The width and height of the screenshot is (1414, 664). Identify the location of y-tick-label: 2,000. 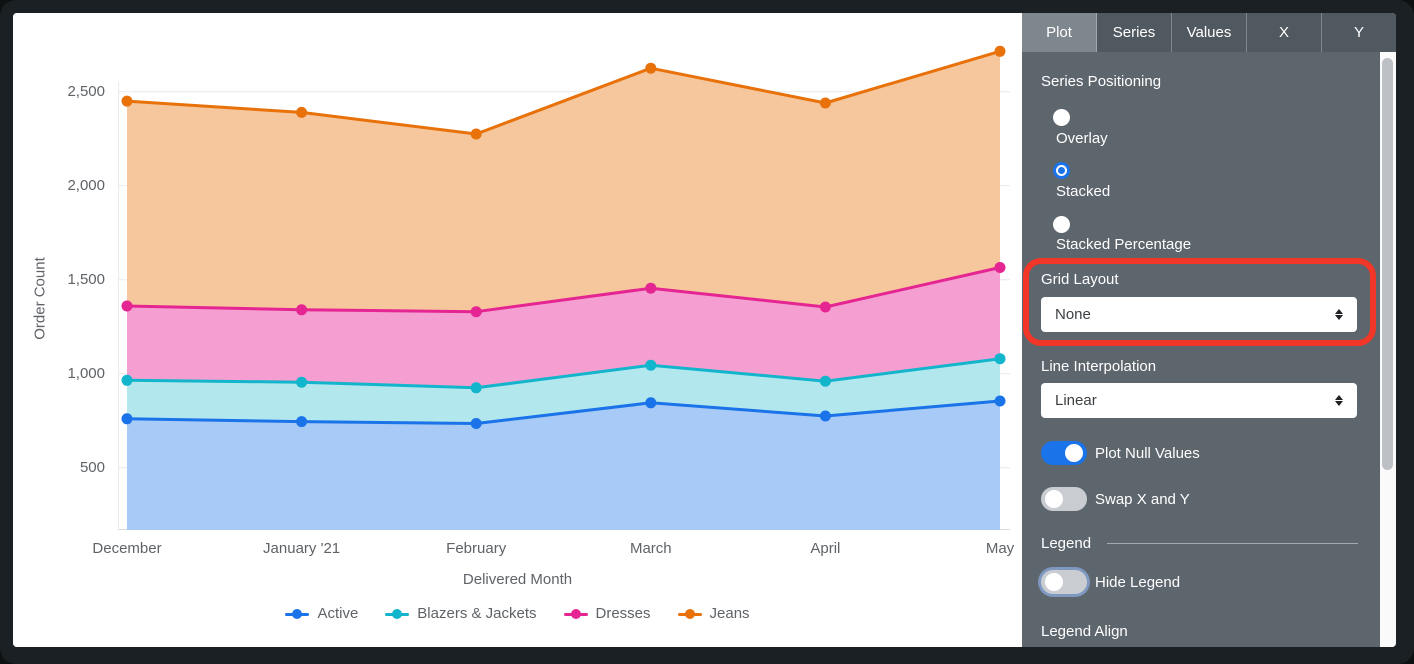
(86, 185).